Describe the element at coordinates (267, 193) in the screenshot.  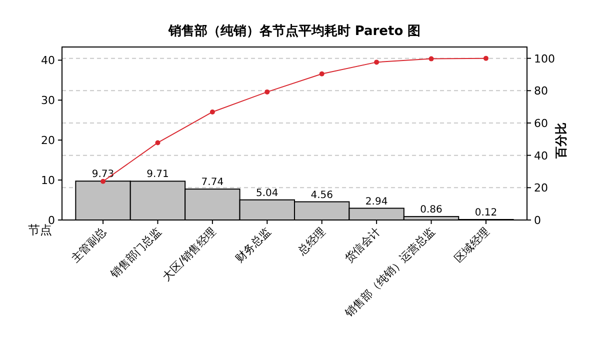
I see `data-label: 5.04` at that location.